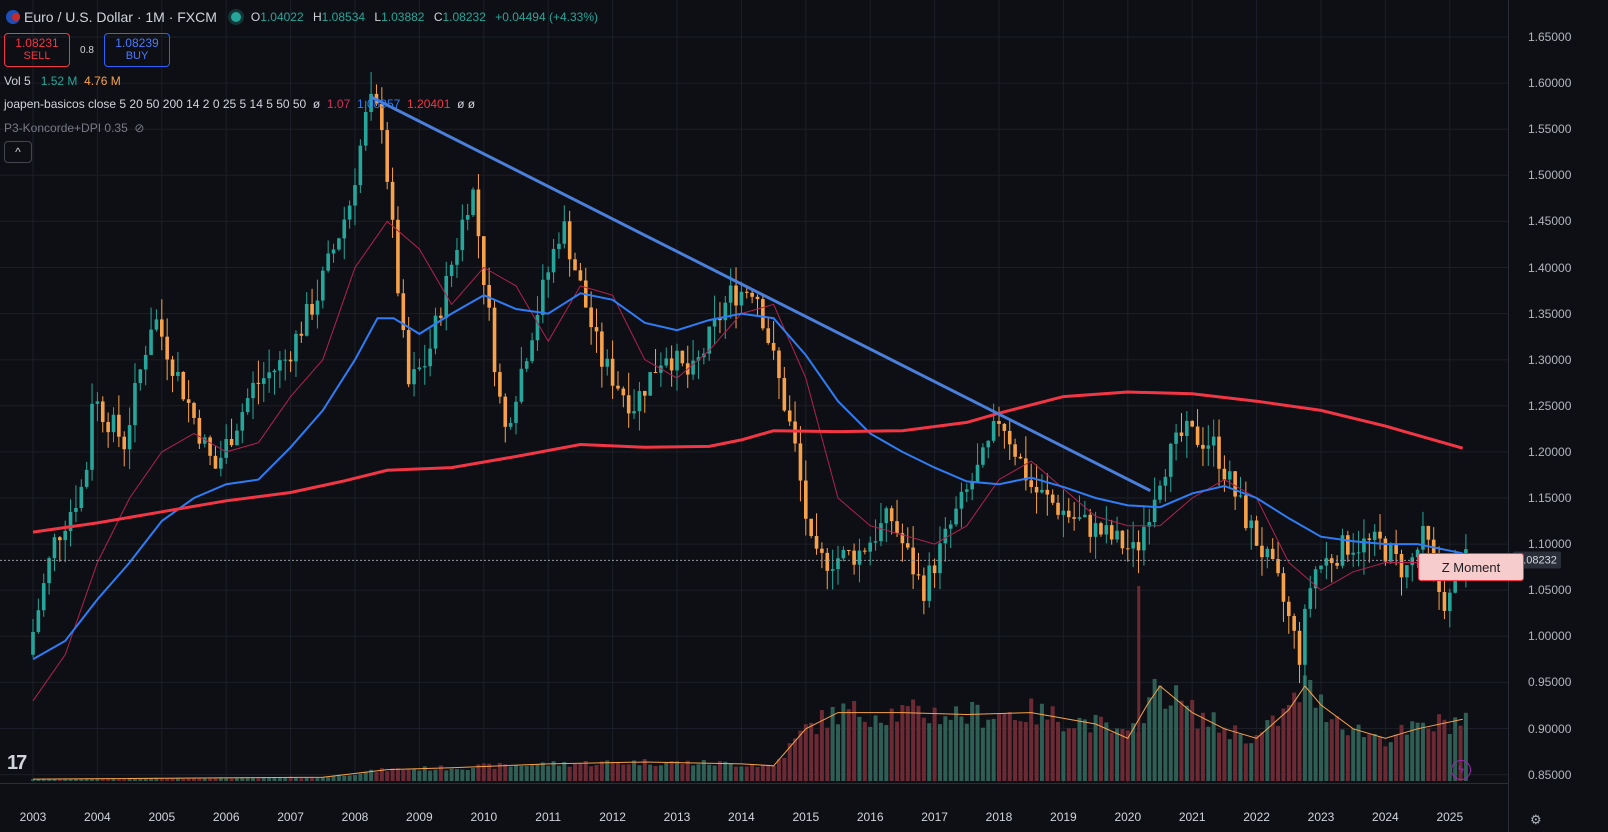 This screenshot has height=832, width=1608. What do you see at coordinates (1063, 817) in the screenshot?
I see `time-tick-label: 2019` at bounding box center [1063, 817].